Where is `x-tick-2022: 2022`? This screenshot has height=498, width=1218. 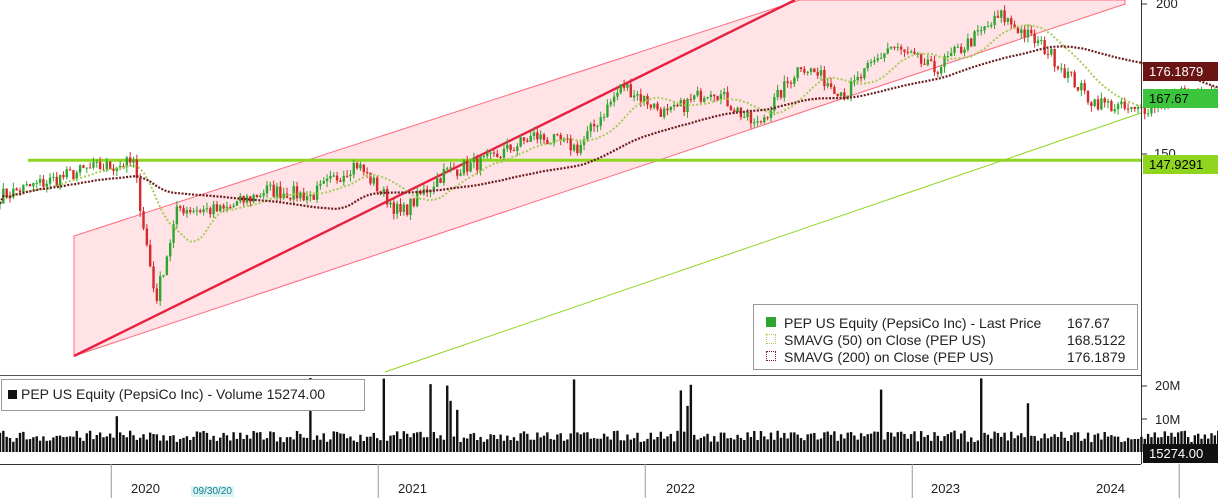
x-tick-2022: 2022 is located at coordinates (680, 488).